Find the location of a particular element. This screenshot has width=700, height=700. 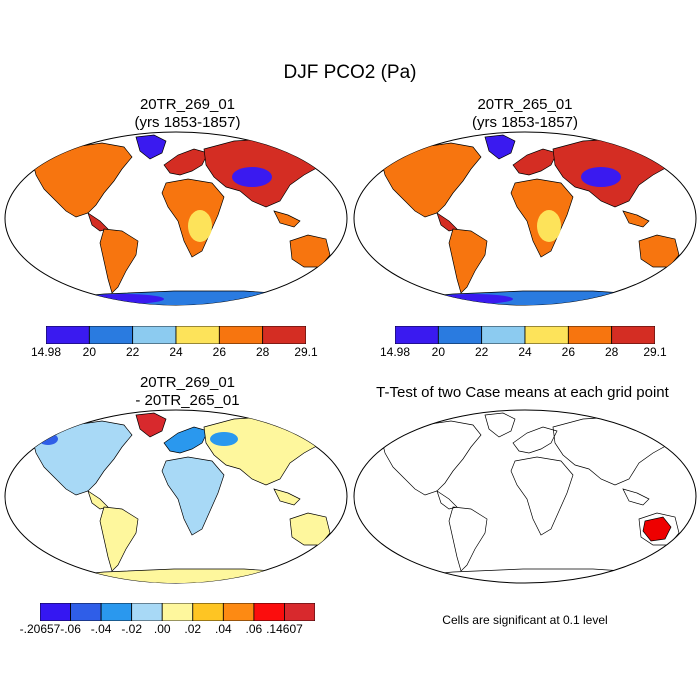

panel-3-title-line1: 20TR_269_01 is located at coordinates (187, 382).